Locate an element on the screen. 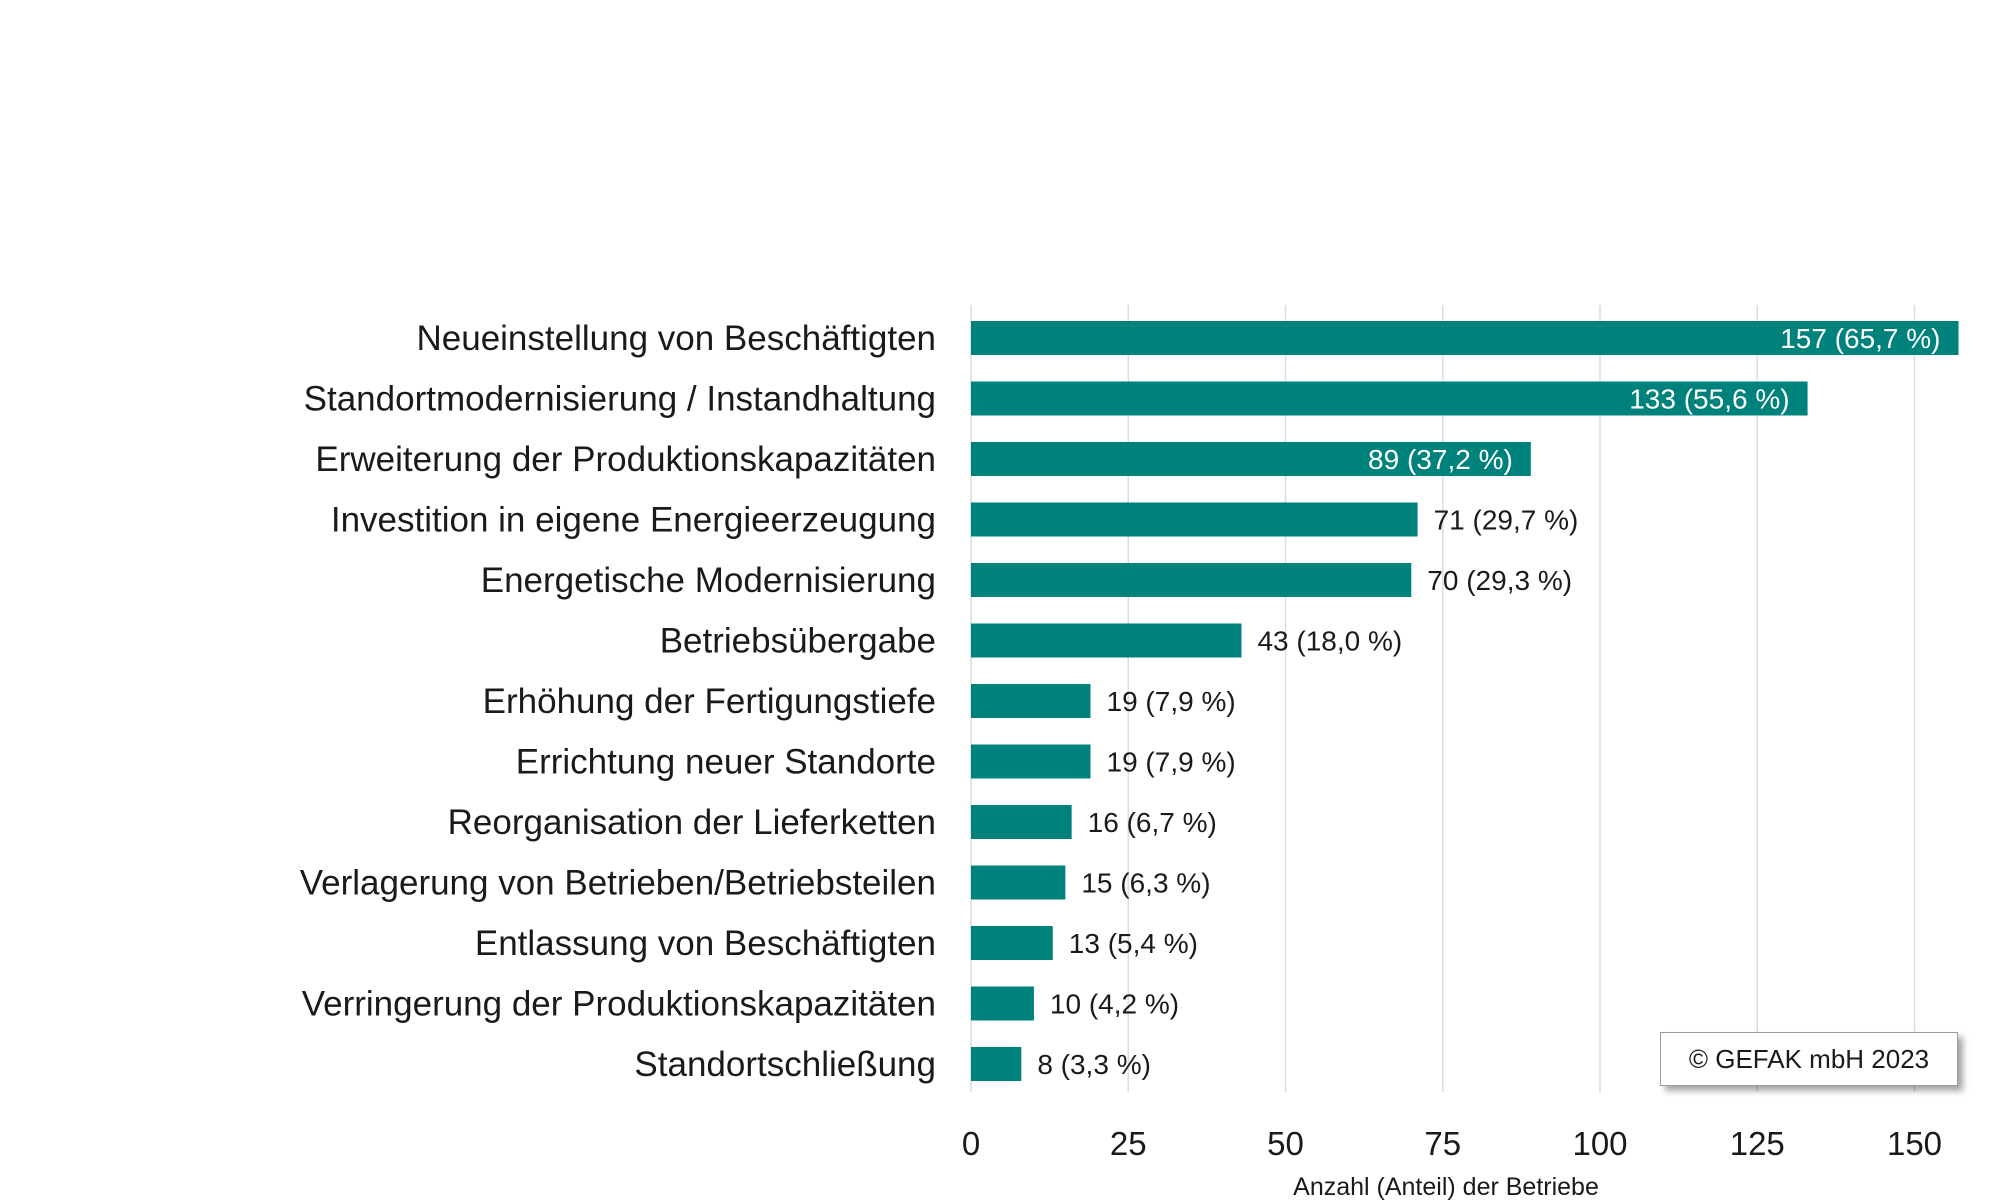  x-tick-label: 50 is located at coordinates (1285, 1143).